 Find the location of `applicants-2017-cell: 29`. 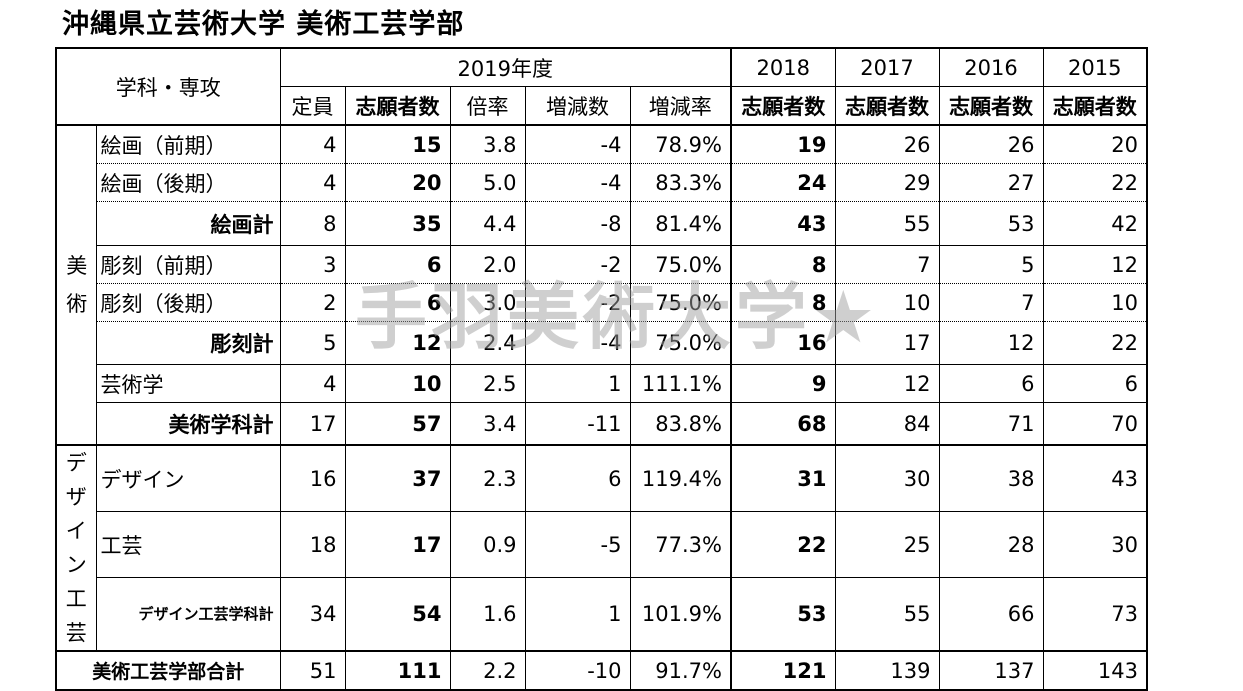

applicants-2017-cell: 29 is located at coordinates (887, 182).